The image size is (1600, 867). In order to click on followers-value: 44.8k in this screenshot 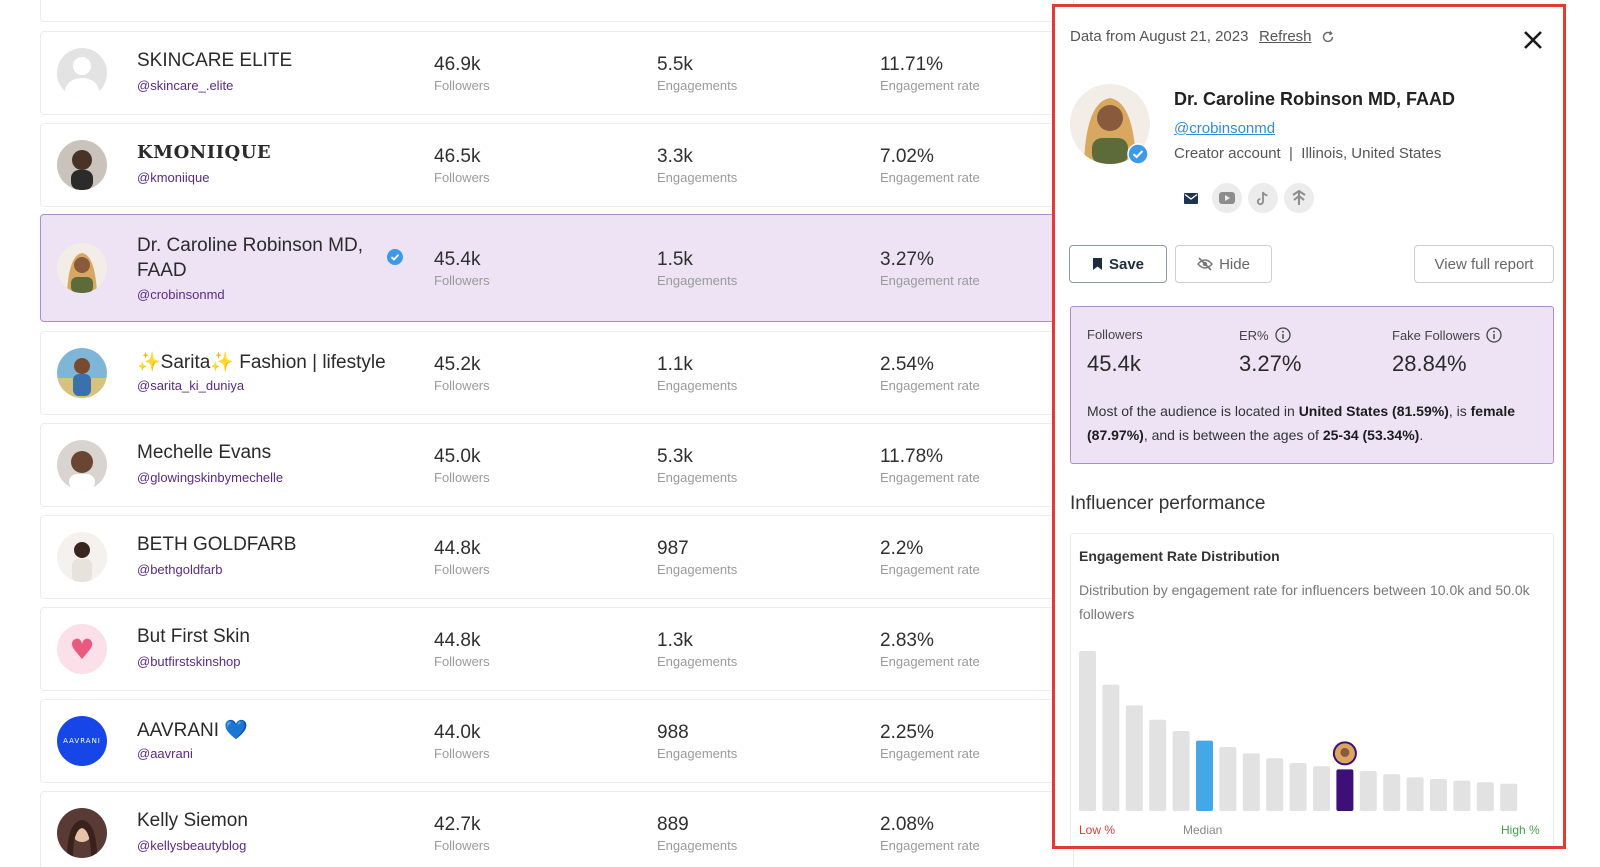, I will do `click(457, 640)`.